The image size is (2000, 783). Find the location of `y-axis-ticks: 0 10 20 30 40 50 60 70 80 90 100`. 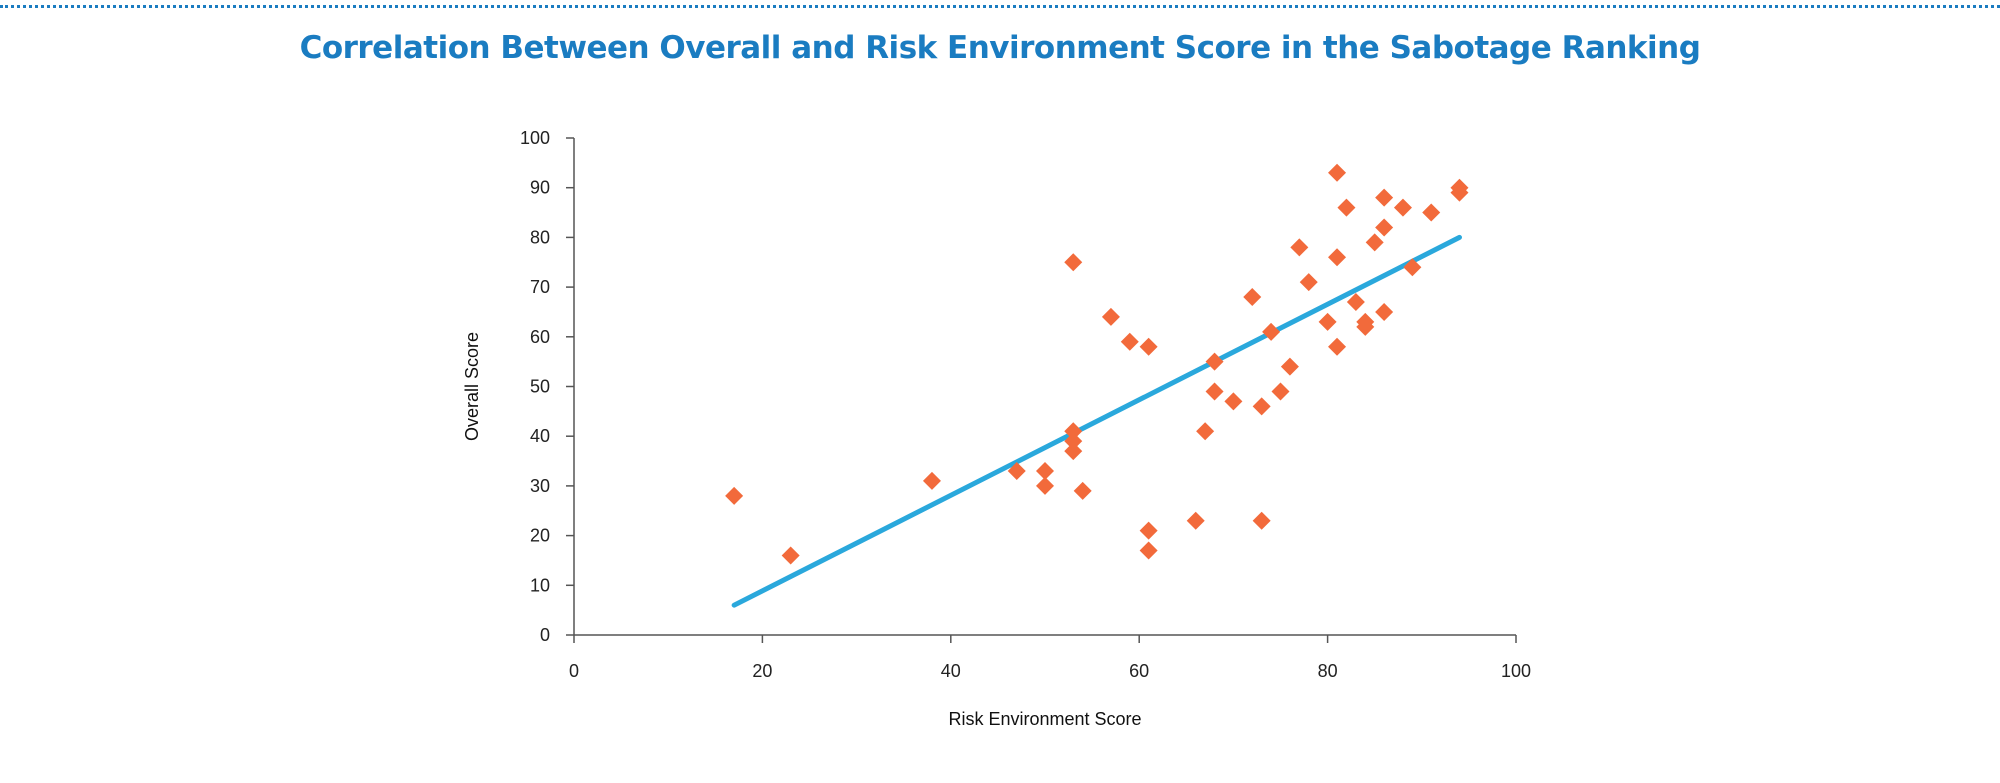

y-axis-ticks: 0 10 20 30 40 50 60 70 80 90 100 is located at coordinates (547, 386).